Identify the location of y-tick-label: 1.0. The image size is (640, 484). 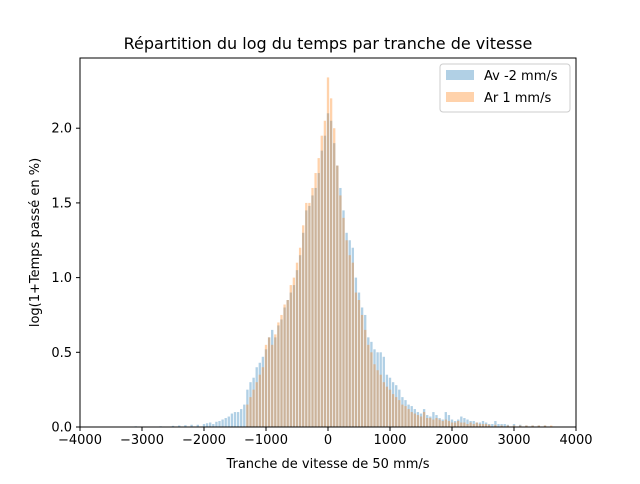
(61, 278).